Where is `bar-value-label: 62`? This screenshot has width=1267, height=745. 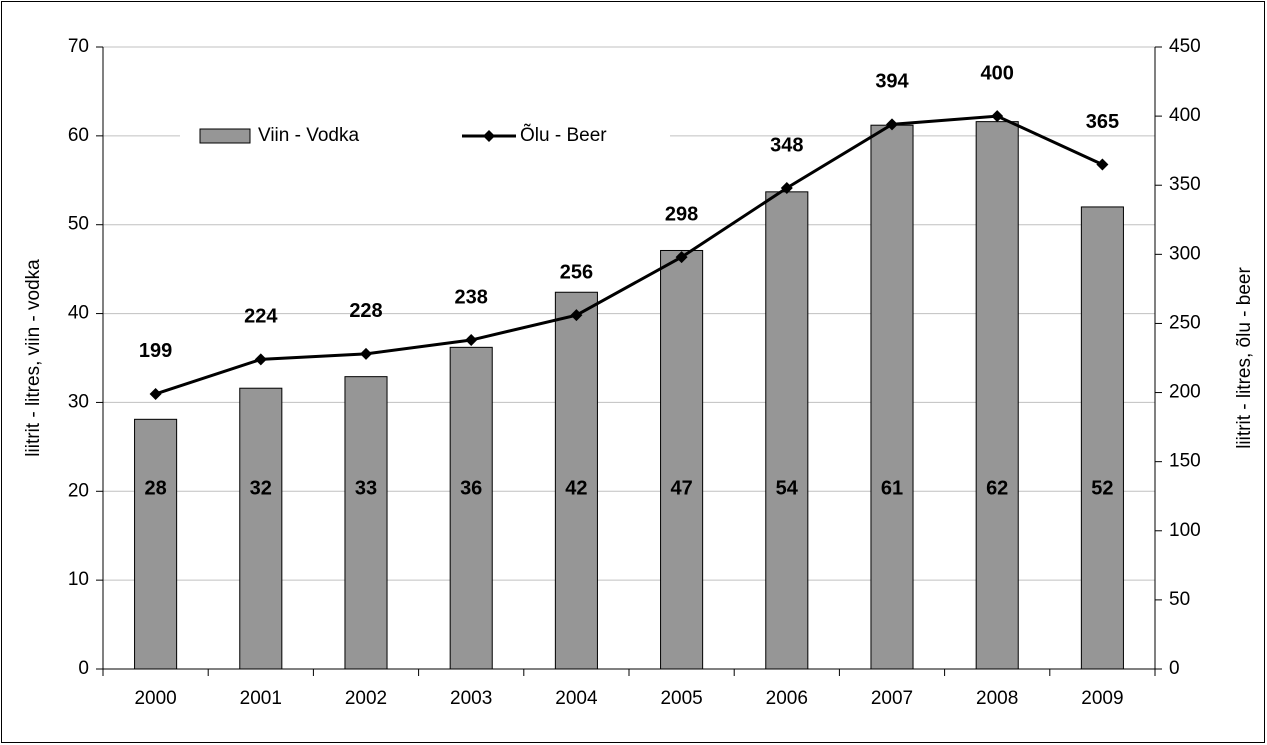 bar-value-label: 62 is located at coordinates (997, 488).